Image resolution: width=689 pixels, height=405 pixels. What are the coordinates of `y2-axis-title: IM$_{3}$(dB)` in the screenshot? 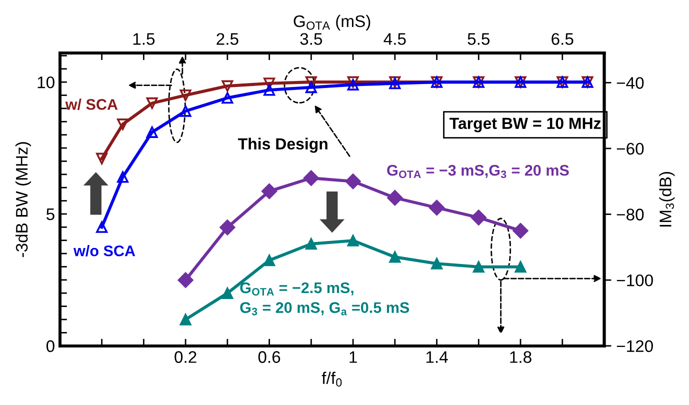 It's located at (667, 199).